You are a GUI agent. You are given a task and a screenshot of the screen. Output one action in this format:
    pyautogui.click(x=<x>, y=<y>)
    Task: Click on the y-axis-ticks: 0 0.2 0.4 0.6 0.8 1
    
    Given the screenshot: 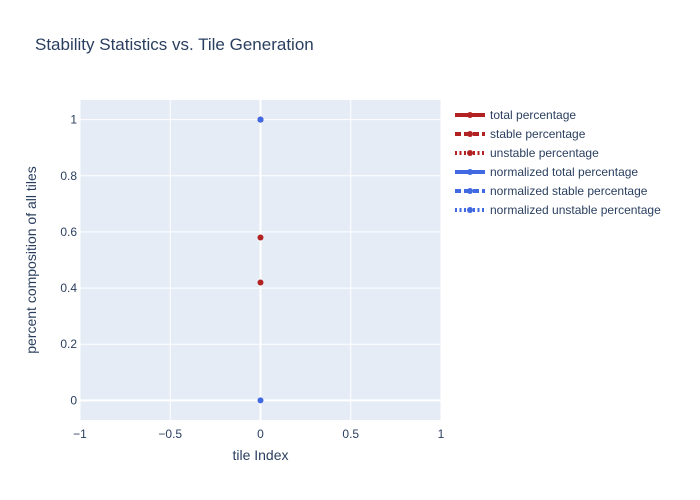 What is the action you would take?
    pyautogui.click(x=68, y=260)
    